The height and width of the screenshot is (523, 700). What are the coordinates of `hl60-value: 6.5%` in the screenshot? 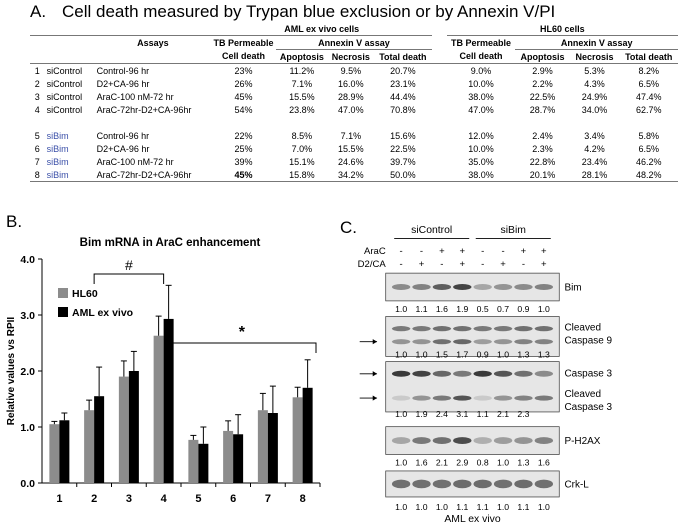 It's located at (649, 83).